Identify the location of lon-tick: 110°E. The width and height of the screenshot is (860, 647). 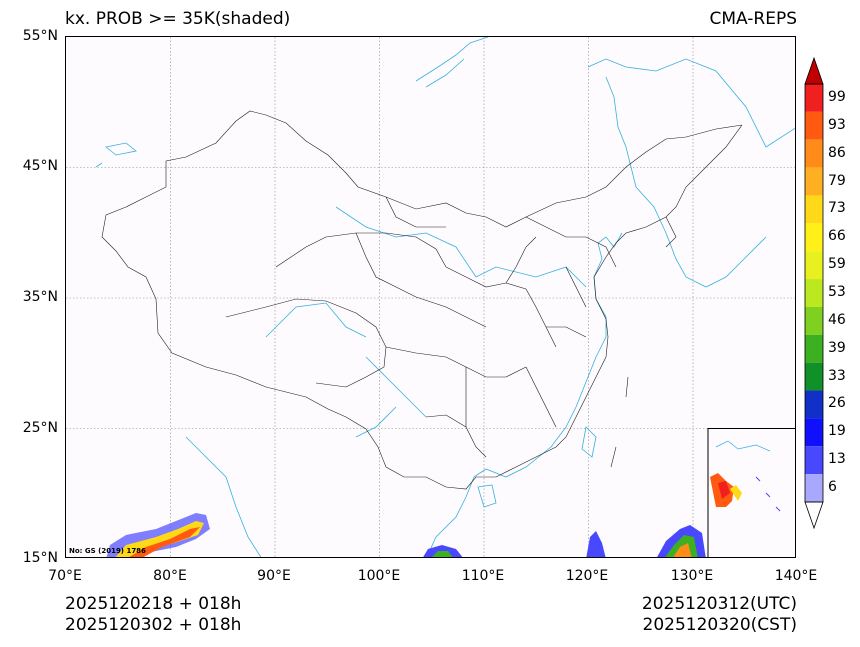
(483, 576).